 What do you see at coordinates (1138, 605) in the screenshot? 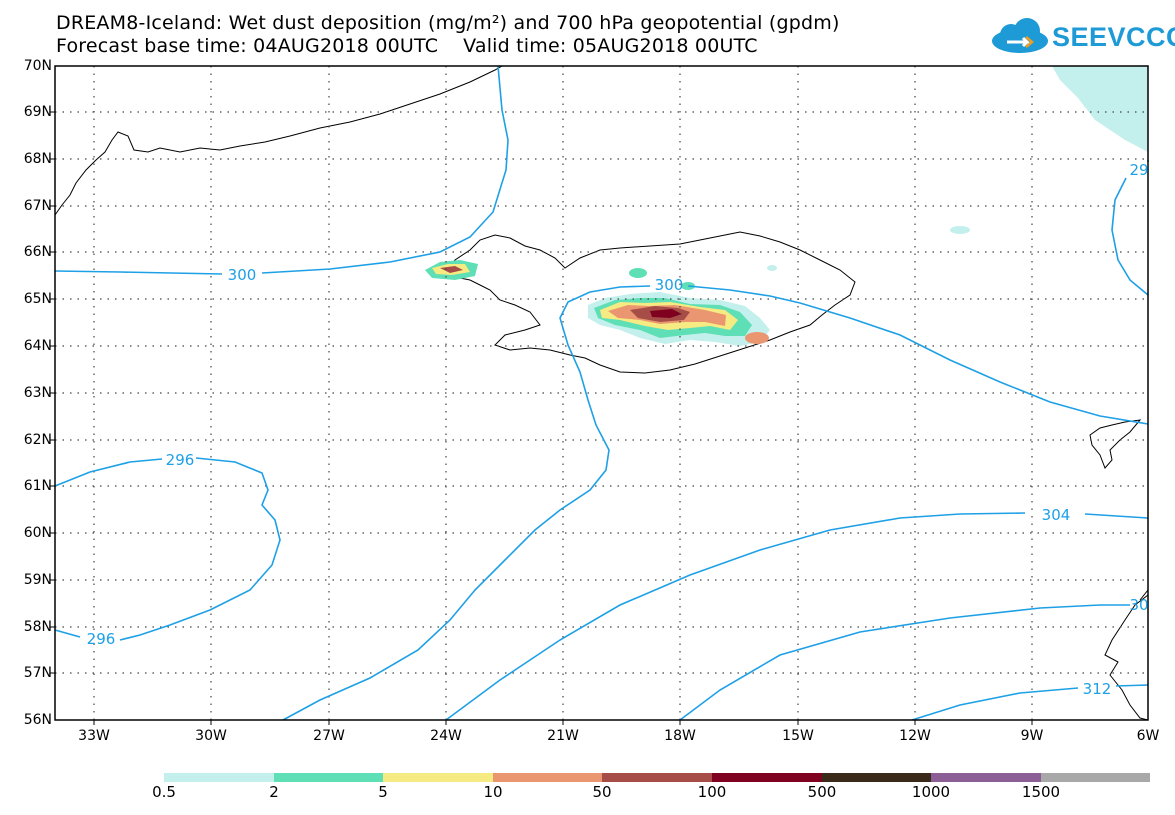
I see `contour-label: 30` at bounding box center [1138, 605].